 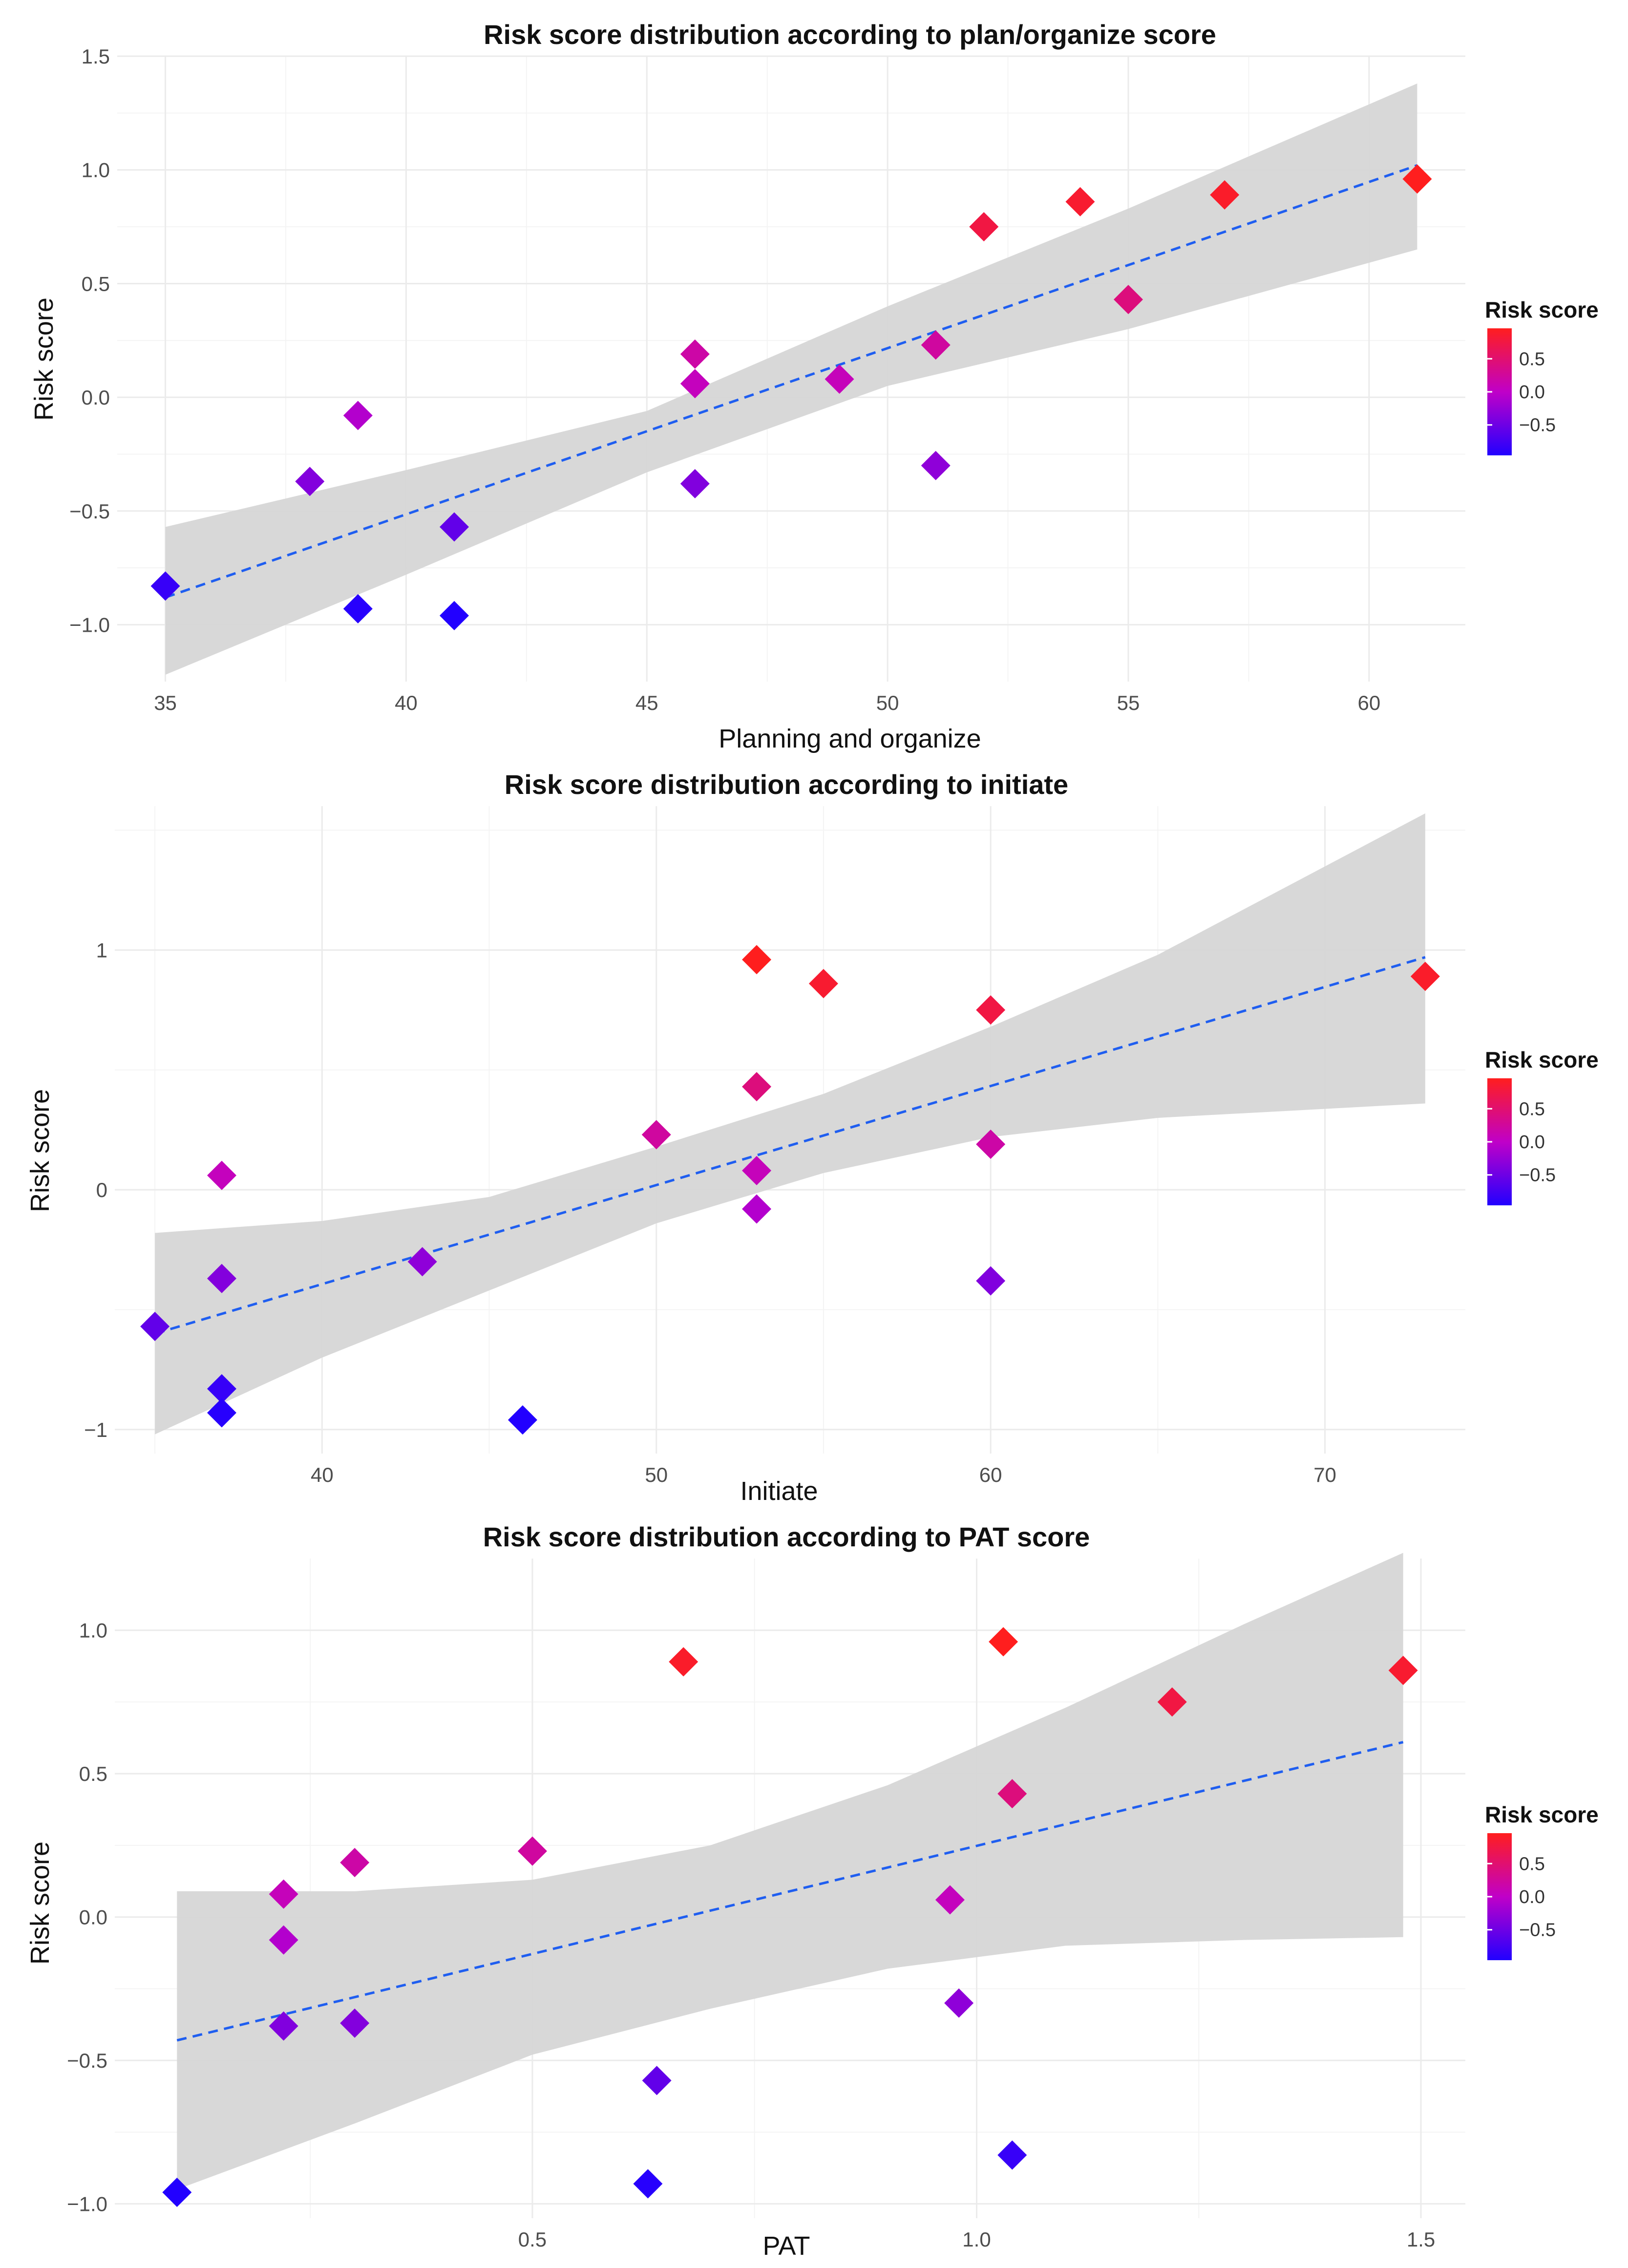 What do you see at coordinates (1325, 1475) in the screenshot?
I see `x-tick-label: 70` at bounding box center [1325, 1475].